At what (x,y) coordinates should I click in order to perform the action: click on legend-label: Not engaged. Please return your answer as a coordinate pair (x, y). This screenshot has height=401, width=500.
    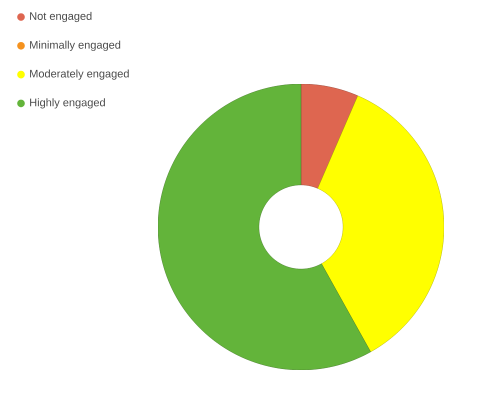
    Looking at the image, I should click on (61, 17).